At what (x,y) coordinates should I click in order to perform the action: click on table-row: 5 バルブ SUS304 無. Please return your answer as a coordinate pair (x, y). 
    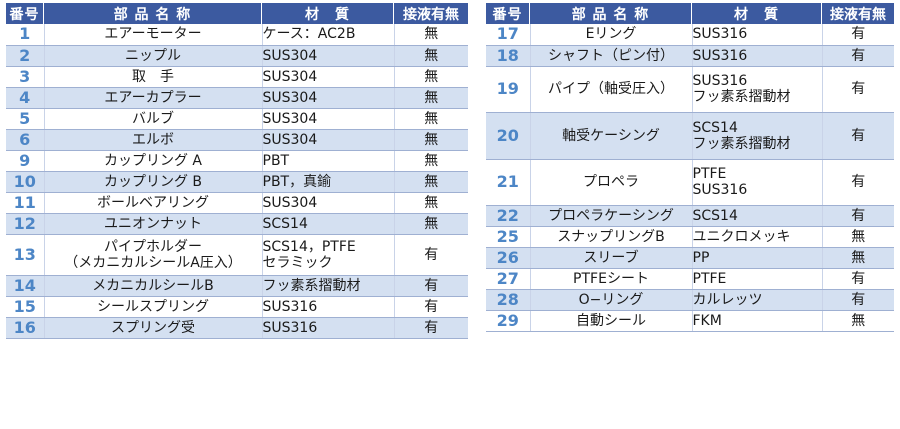
    Looking at the image, I should click on (237, 119).